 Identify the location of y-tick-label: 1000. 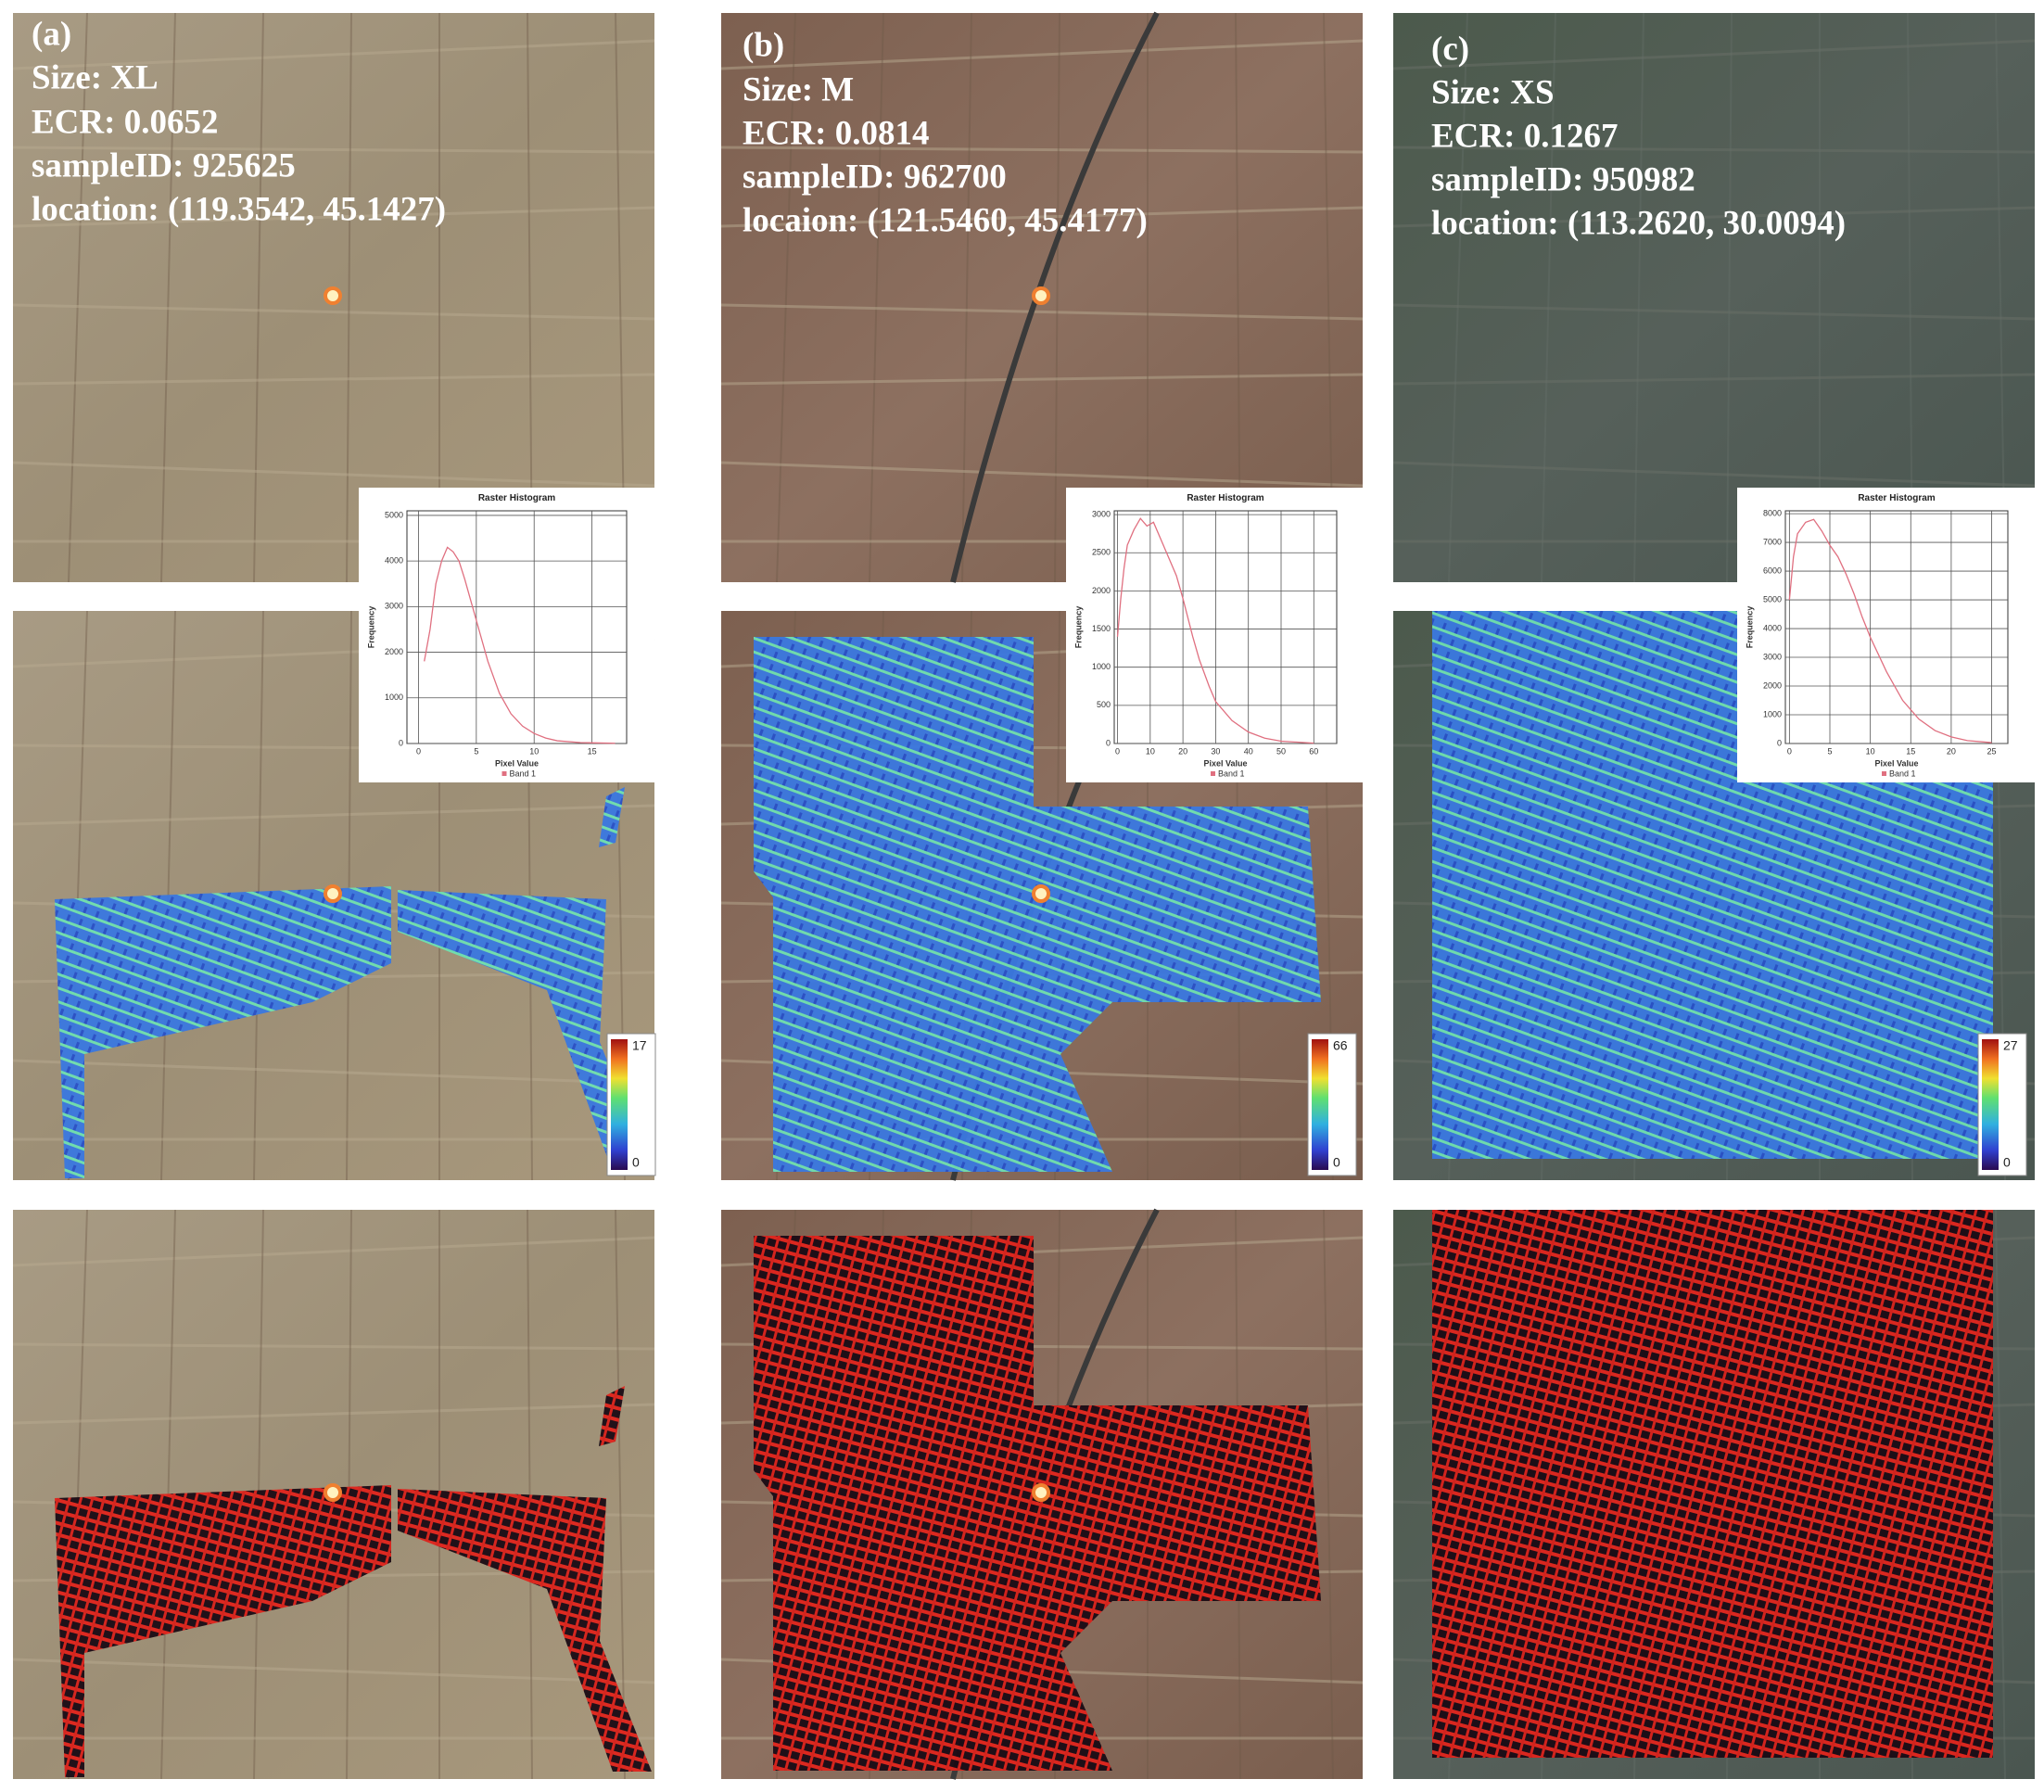
(1772, 713).